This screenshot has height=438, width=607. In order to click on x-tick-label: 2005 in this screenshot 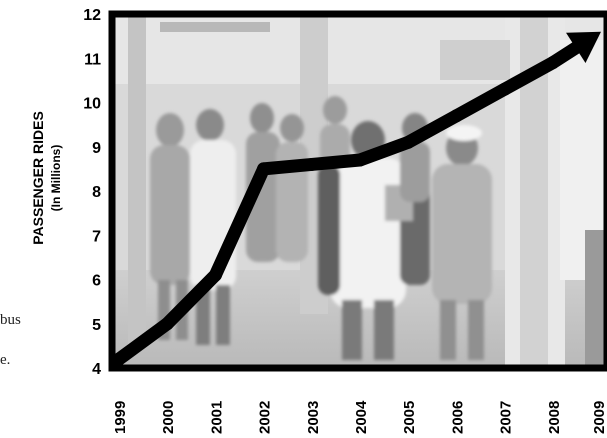, I will do `click(409, 417)`.